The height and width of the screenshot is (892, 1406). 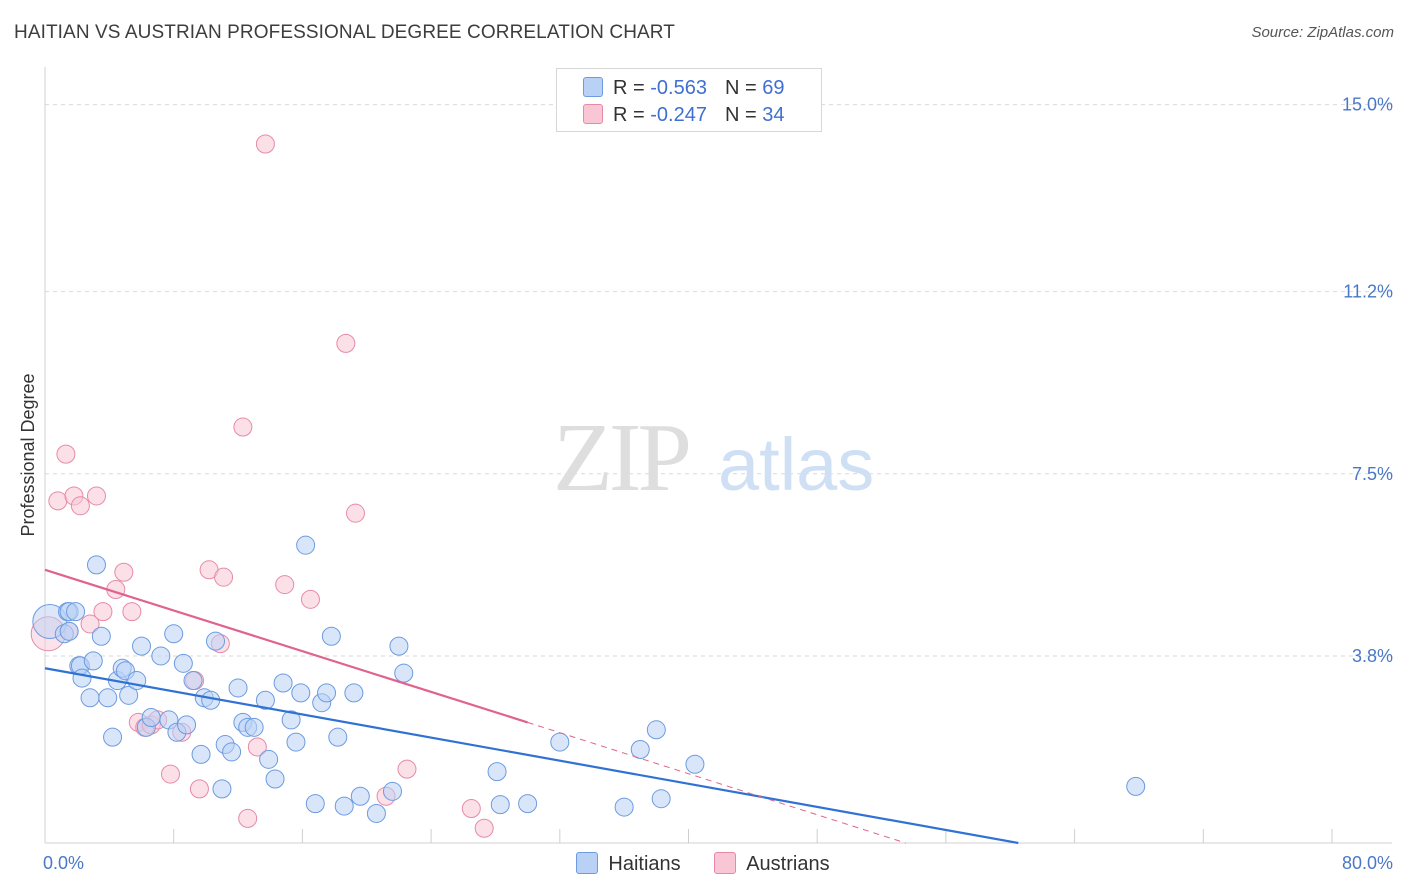 What do you see at coordinates (632, 88) in the screenshot?
I see `haitians-r-label: R =` at bounding box center [632, 88].